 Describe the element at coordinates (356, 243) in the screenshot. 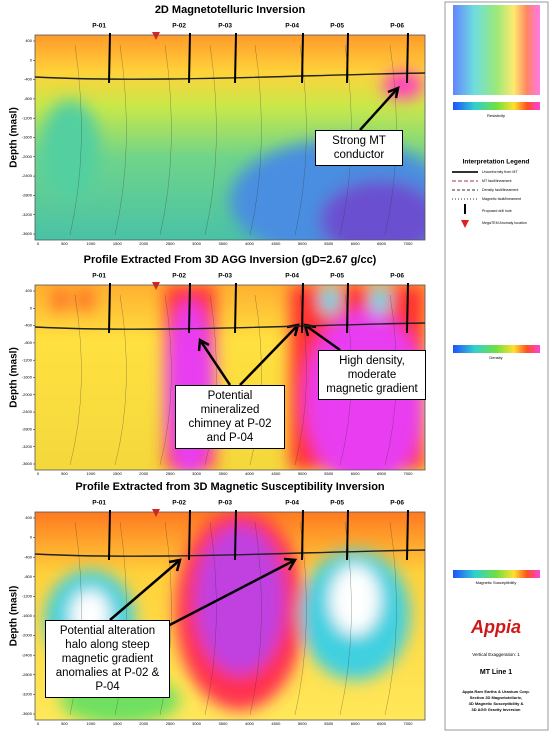

I see `x-tick-label: 6000` at that location.